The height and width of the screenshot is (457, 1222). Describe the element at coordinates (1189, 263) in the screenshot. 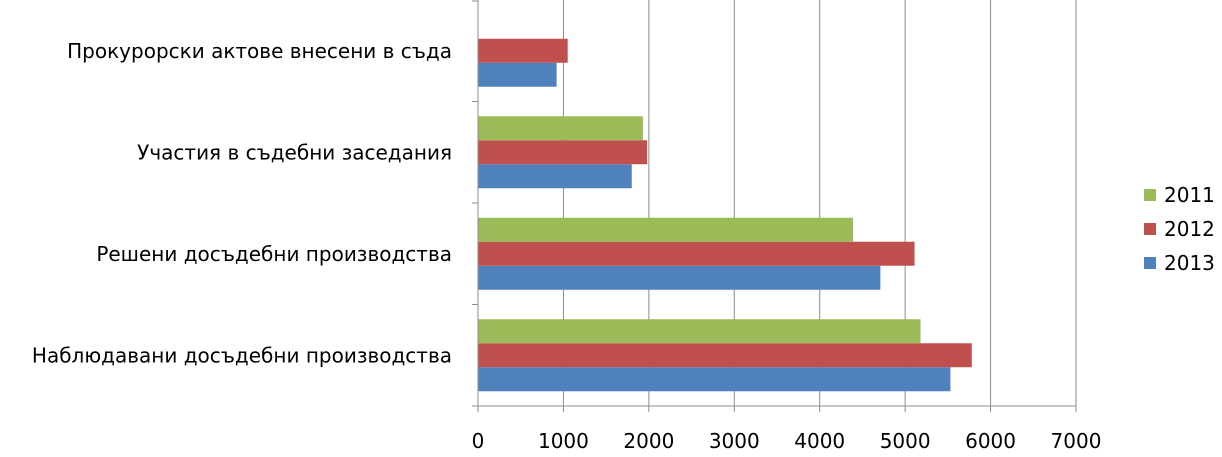

I see `legend-label-2013: 2013` at that location.